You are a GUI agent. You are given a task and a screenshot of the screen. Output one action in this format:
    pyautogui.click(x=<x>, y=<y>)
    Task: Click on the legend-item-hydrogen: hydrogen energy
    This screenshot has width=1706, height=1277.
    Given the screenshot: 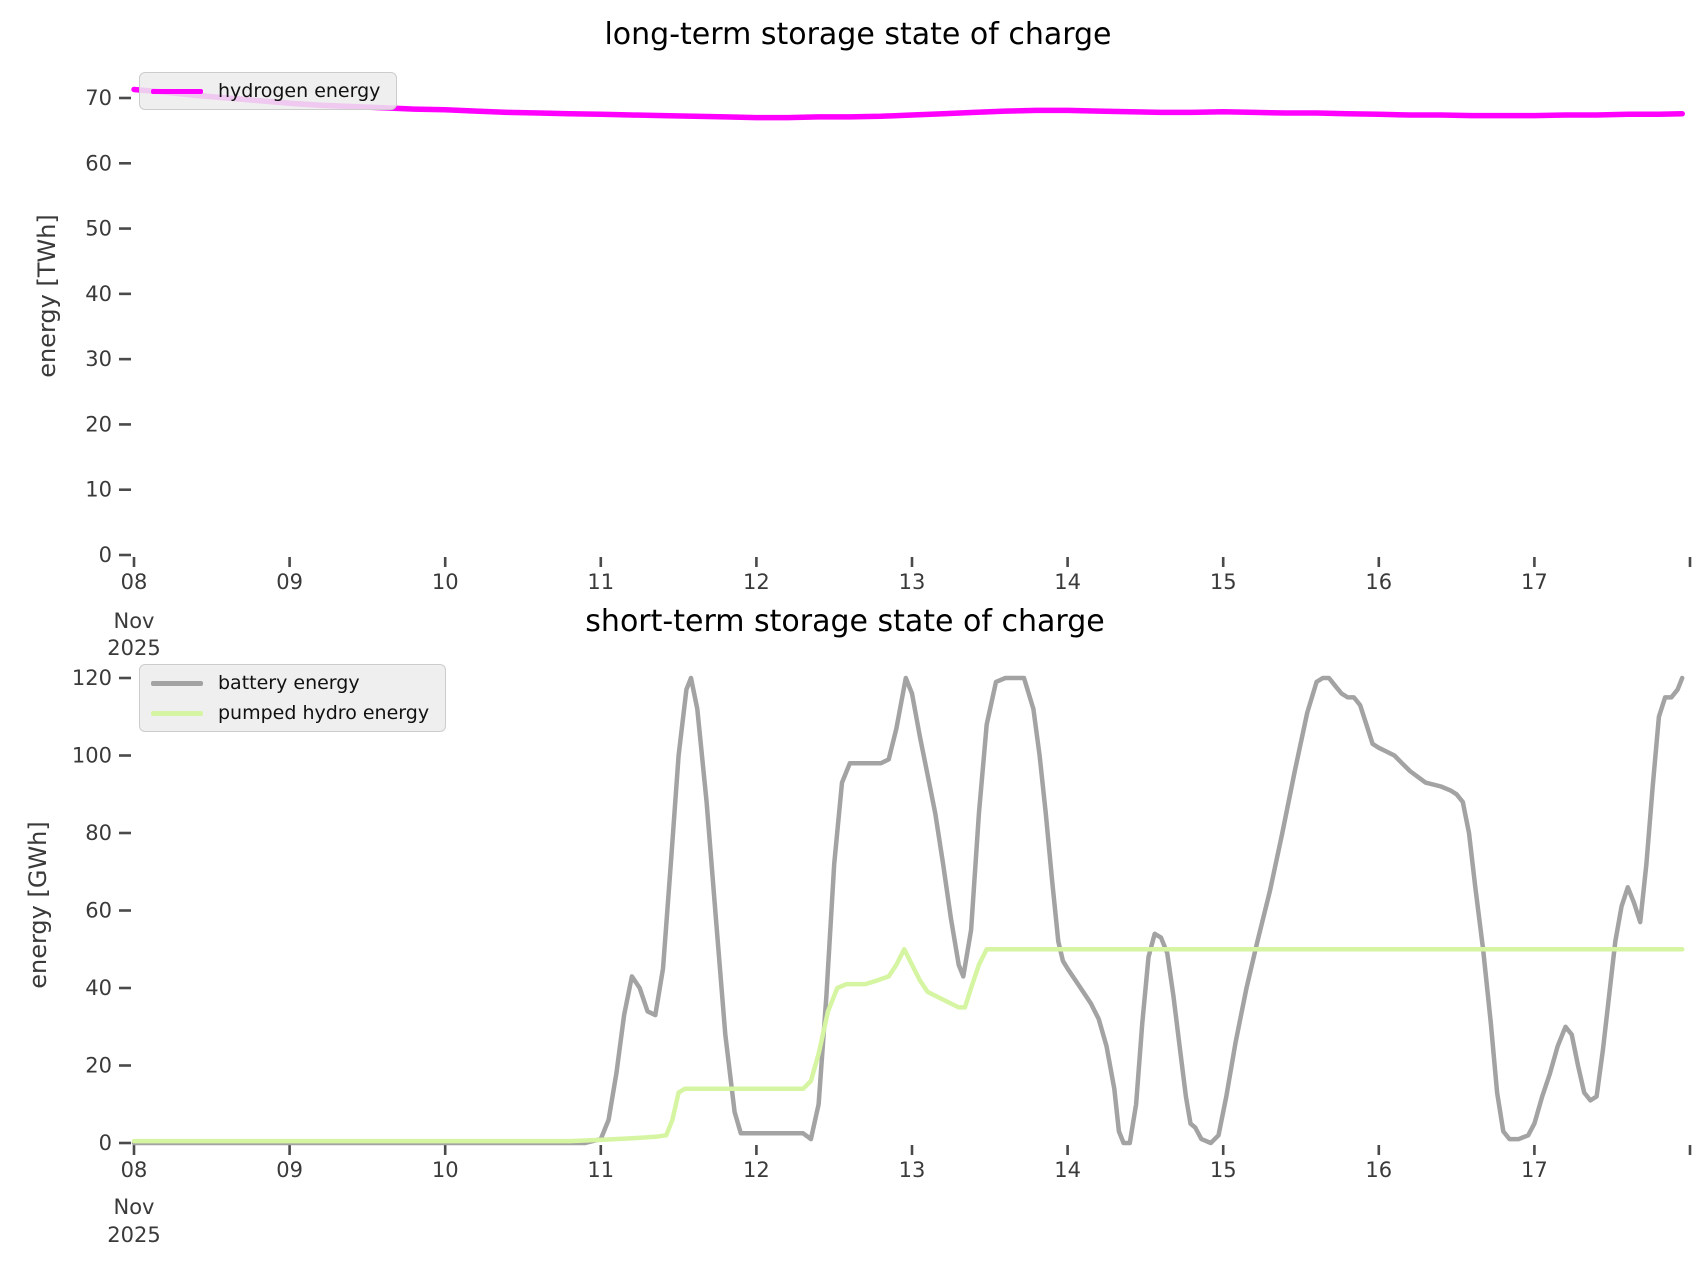 What is the action you would take?
    pyautogui.click(x=265, y=91)
    